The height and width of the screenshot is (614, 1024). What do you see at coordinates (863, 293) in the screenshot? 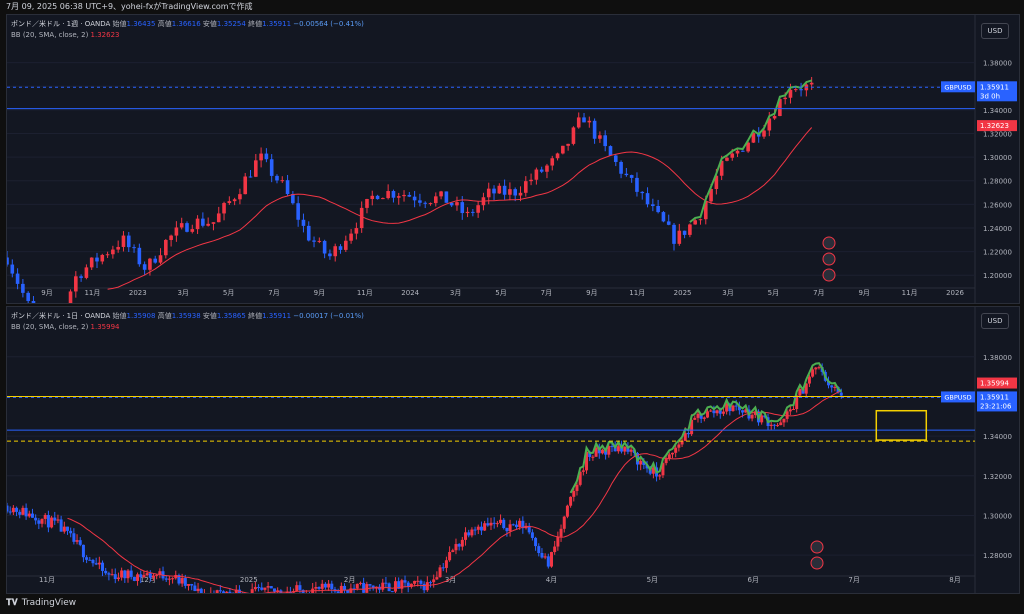
I see `x-tick-label: 9月` at bounding box center [863, 293].